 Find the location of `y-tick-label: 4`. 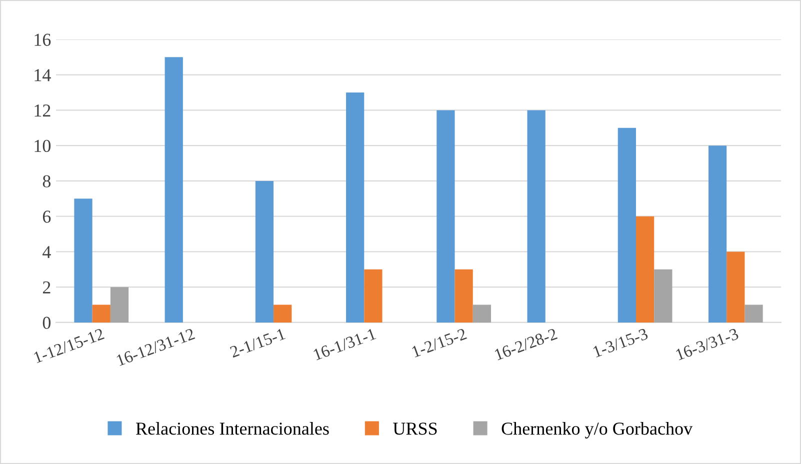

y-tick-label: 4 is located at coordinates (46, 252).